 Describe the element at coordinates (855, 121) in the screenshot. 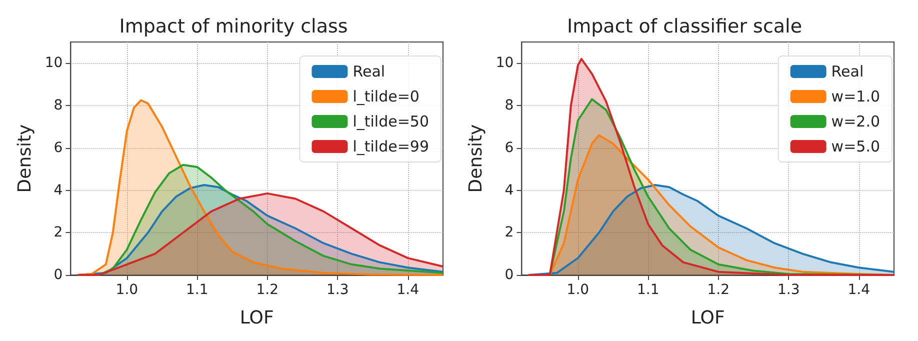

I see `legend-label: w=2.0` at that location.